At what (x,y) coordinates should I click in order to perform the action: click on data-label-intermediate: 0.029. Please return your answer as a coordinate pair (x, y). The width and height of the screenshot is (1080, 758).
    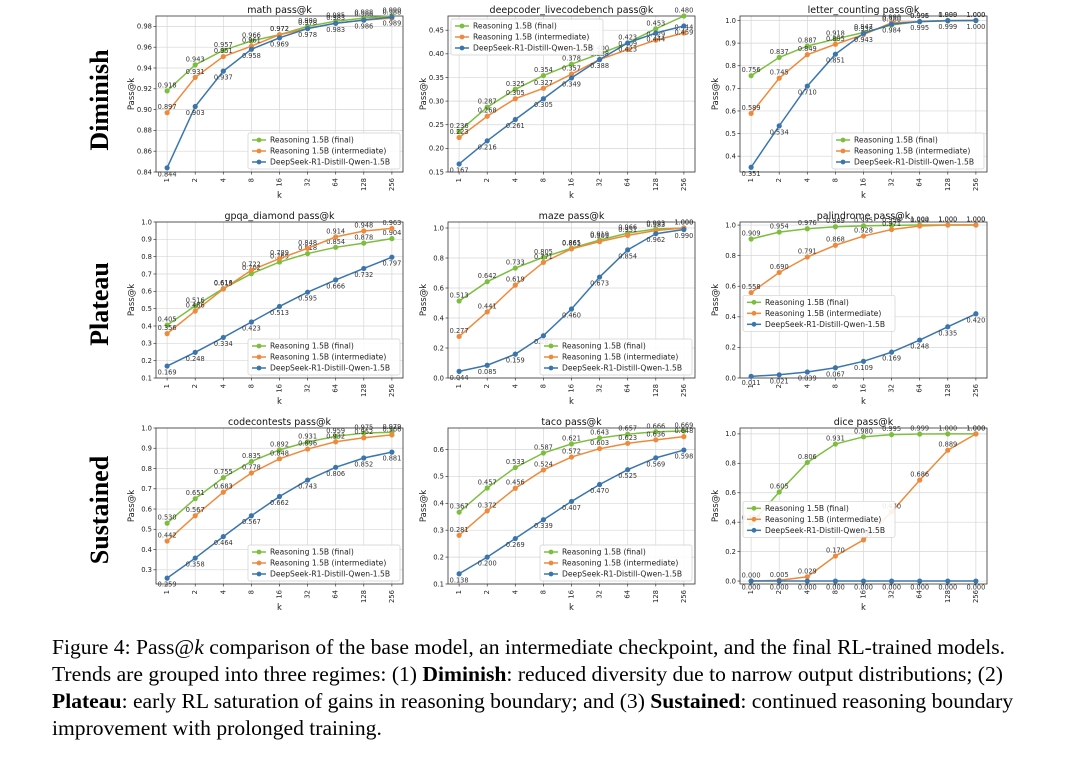
    Looking at the image, I should click on (807, 571).